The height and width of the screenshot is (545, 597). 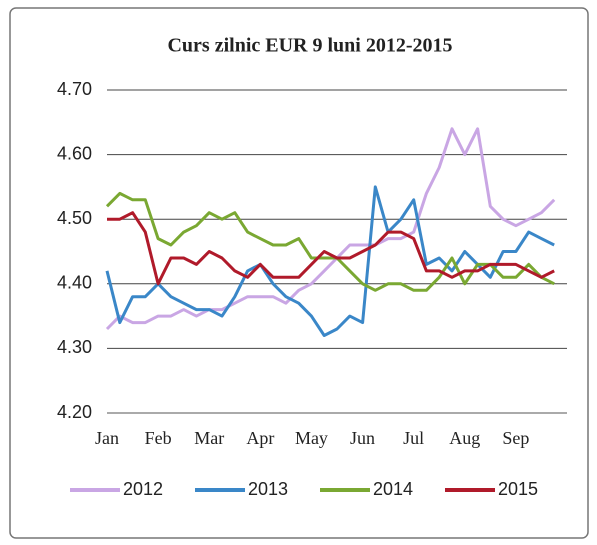 I want to click on x-tick-label: Feb, so click(x=158, y=438).